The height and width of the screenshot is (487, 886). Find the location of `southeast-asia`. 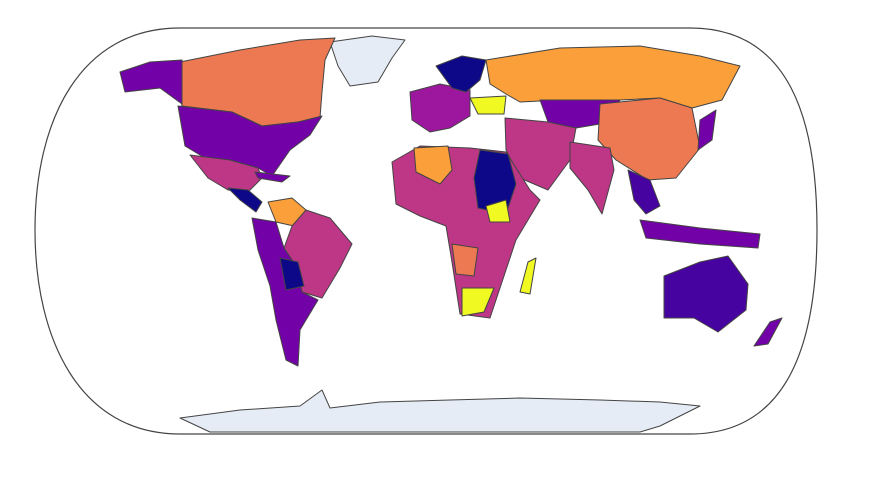

southeast-asia is located at coordinates (644, 192).